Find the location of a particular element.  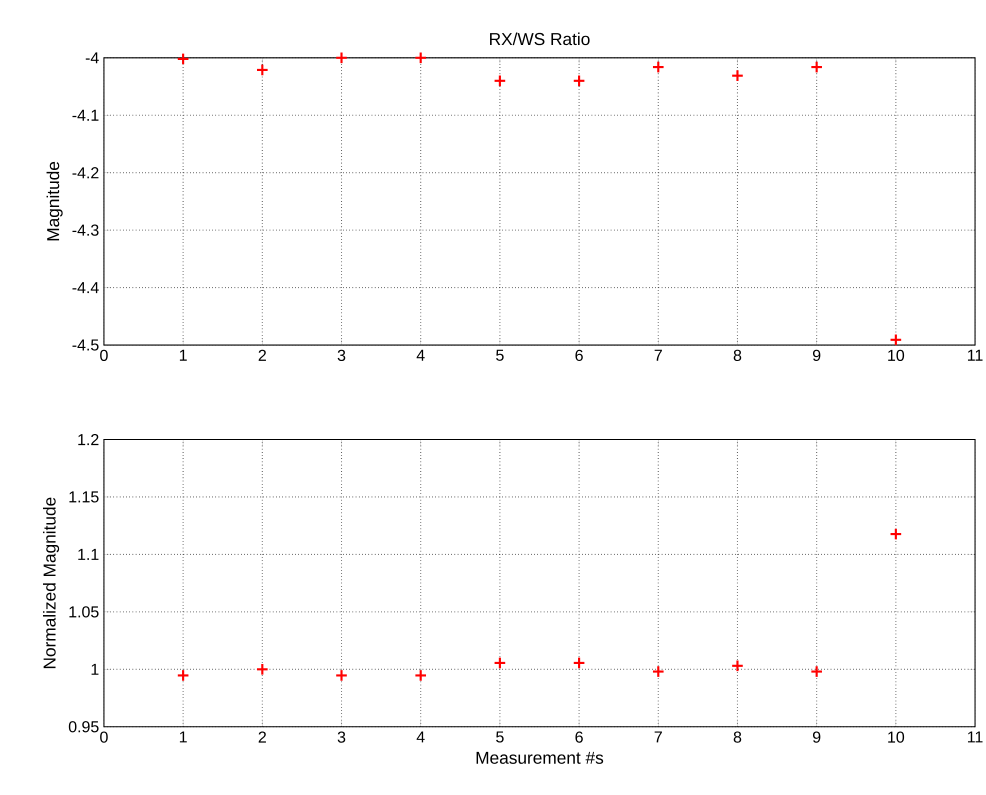

y-tick-label: 1.05 is located at coordinates (84, 612).